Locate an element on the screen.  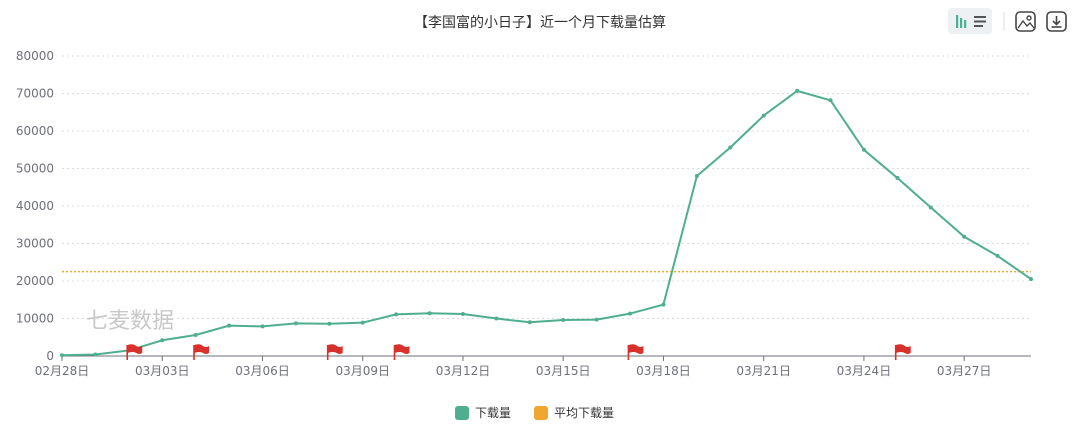
watermark-text: 七麦数据 is located at coordinates (130, 321).